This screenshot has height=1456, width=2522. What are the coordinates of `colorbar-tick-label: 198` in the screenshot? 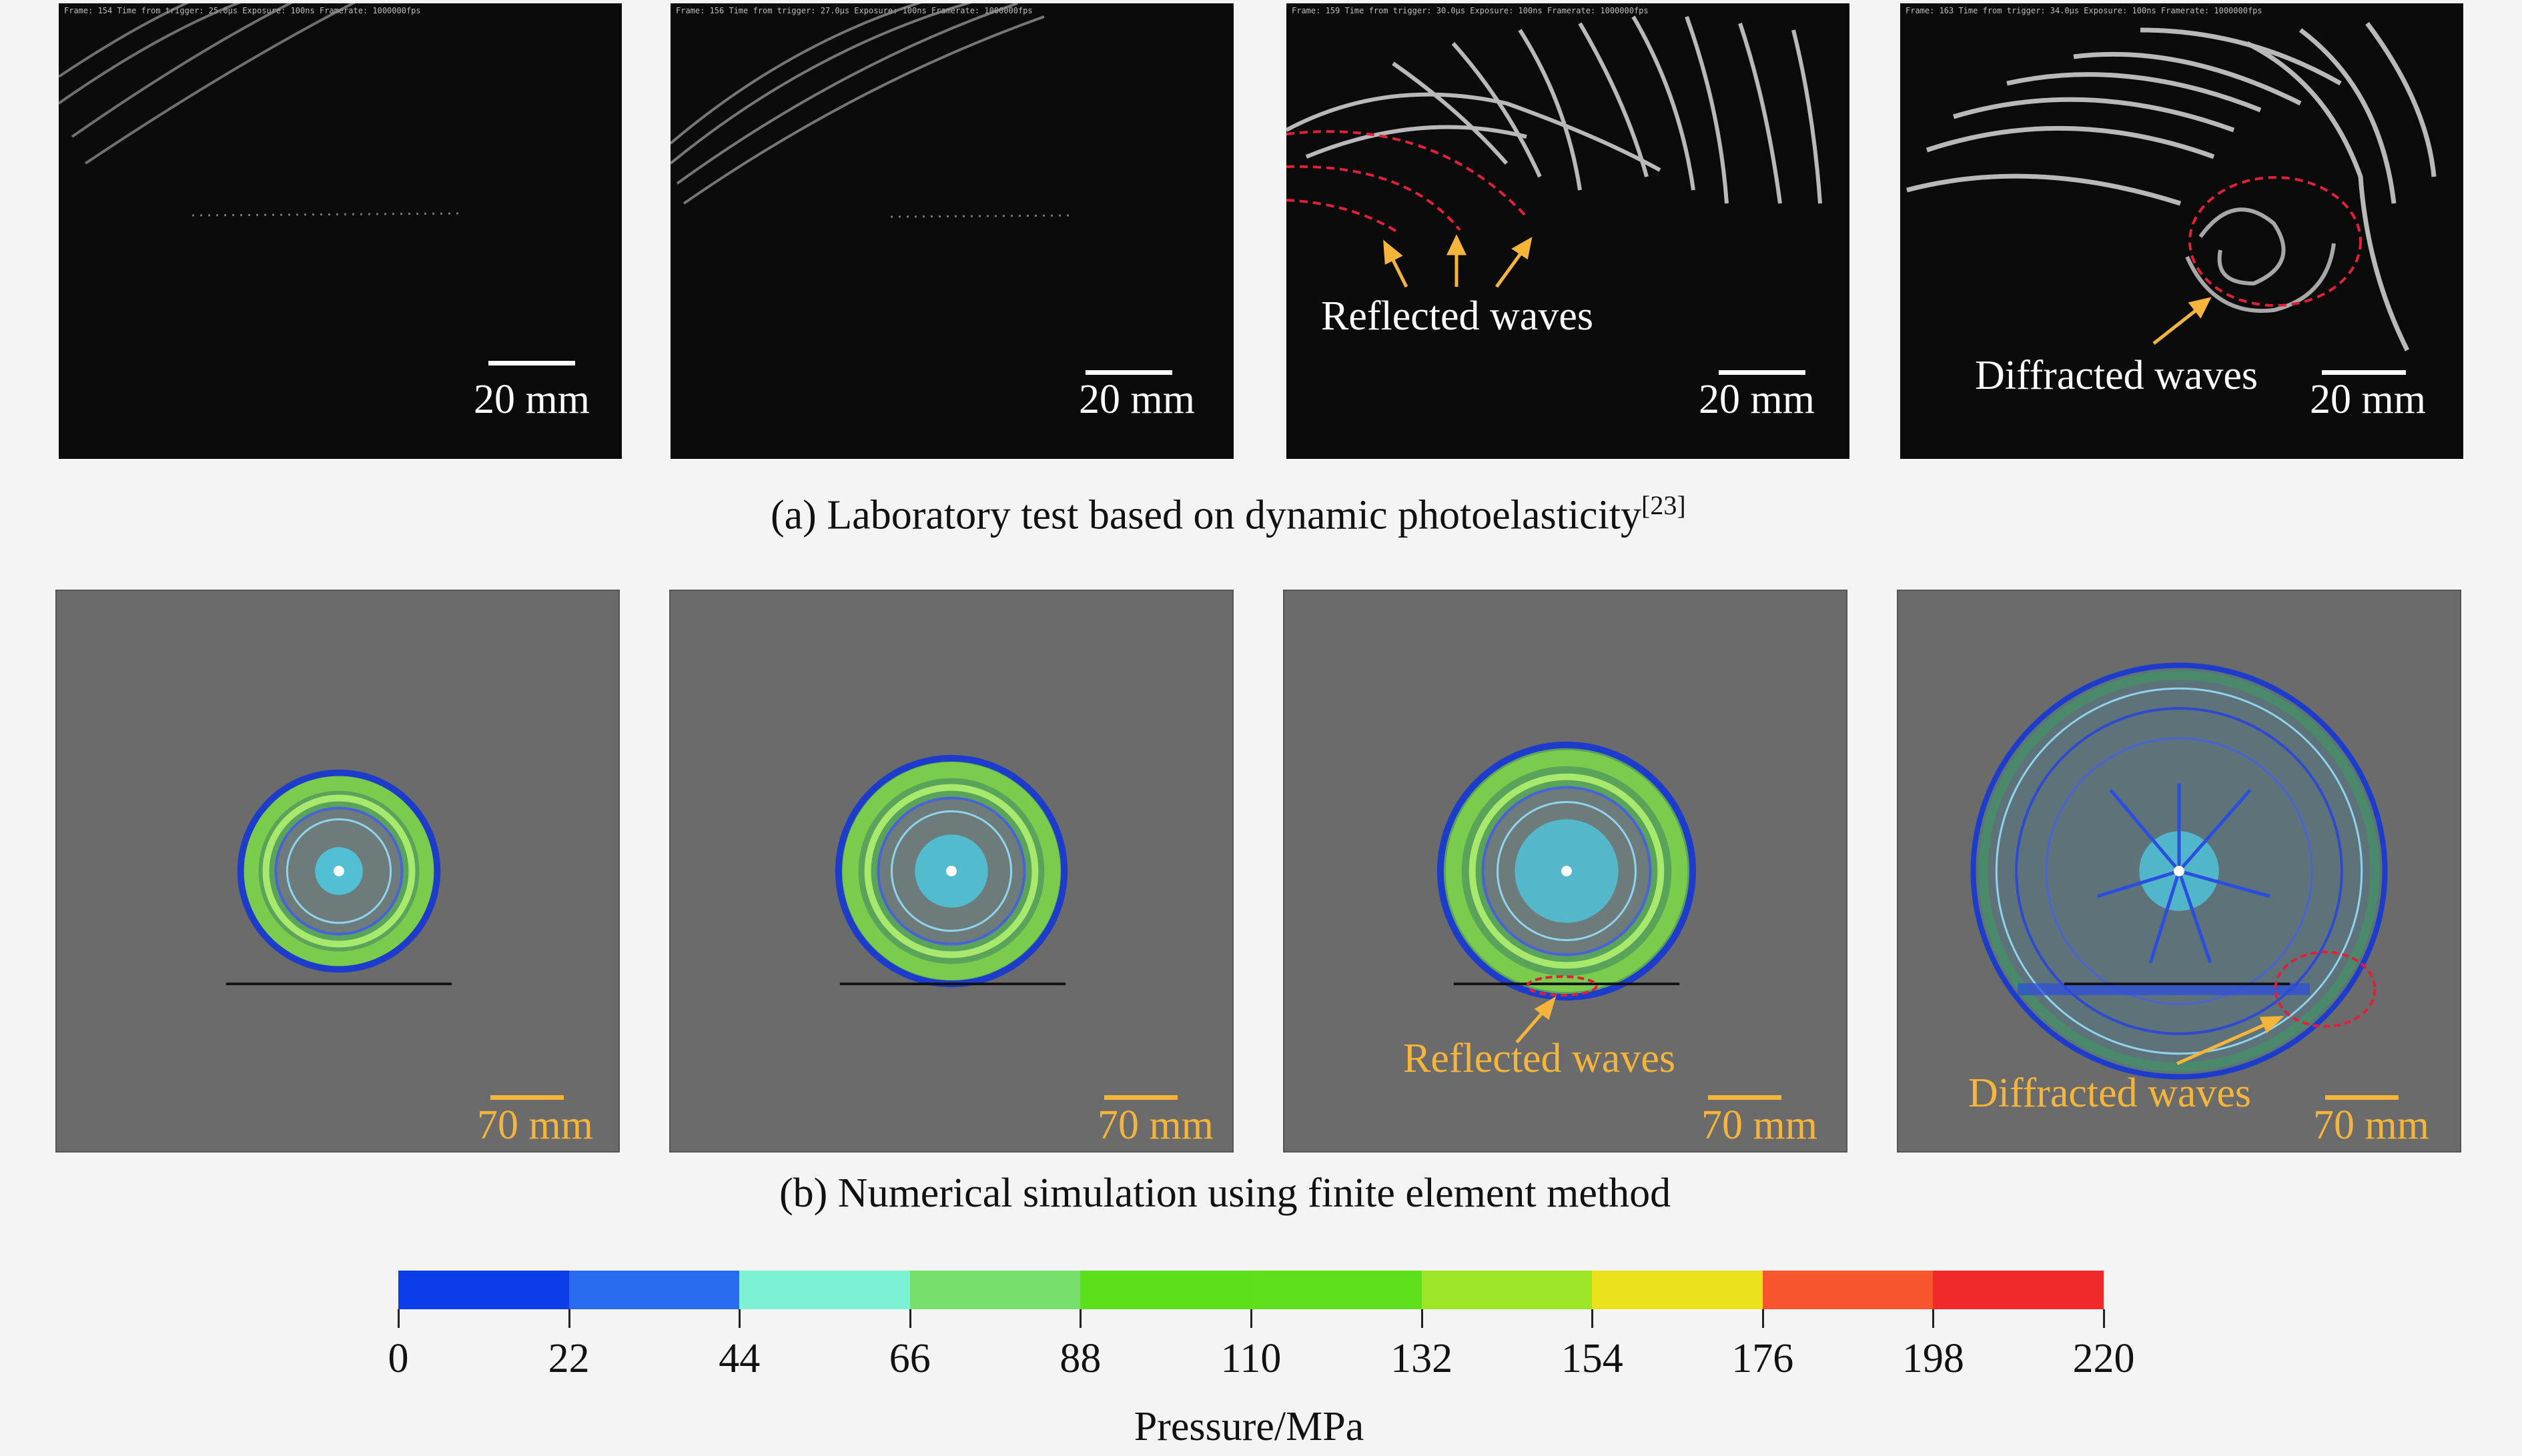 It's located at (1933, 1358).